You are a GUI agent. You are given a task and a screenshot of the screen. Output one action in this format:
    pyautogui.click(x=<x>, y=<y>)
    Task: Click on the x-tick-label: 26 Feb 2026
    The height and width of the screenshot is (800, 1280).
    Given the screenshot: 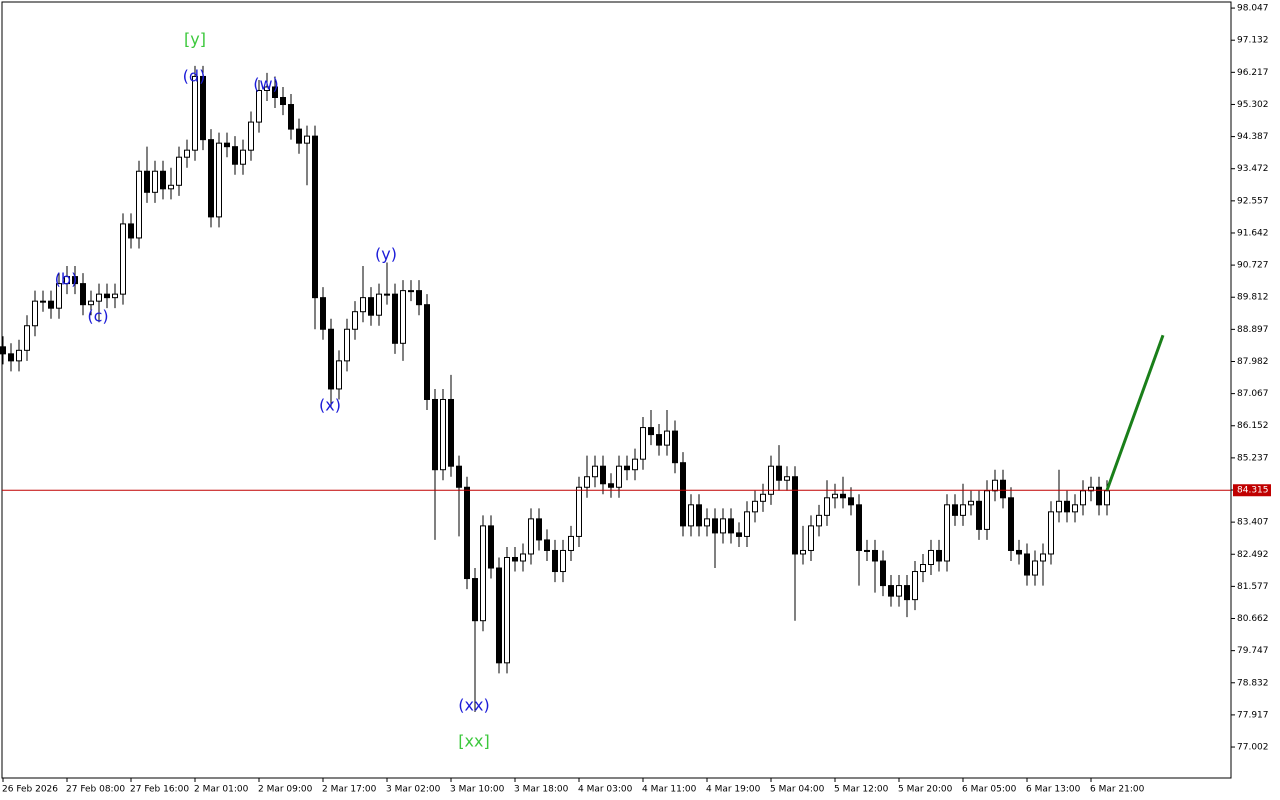 What is the action you would take?
    pyautogui.click(x=30, y=790)
    